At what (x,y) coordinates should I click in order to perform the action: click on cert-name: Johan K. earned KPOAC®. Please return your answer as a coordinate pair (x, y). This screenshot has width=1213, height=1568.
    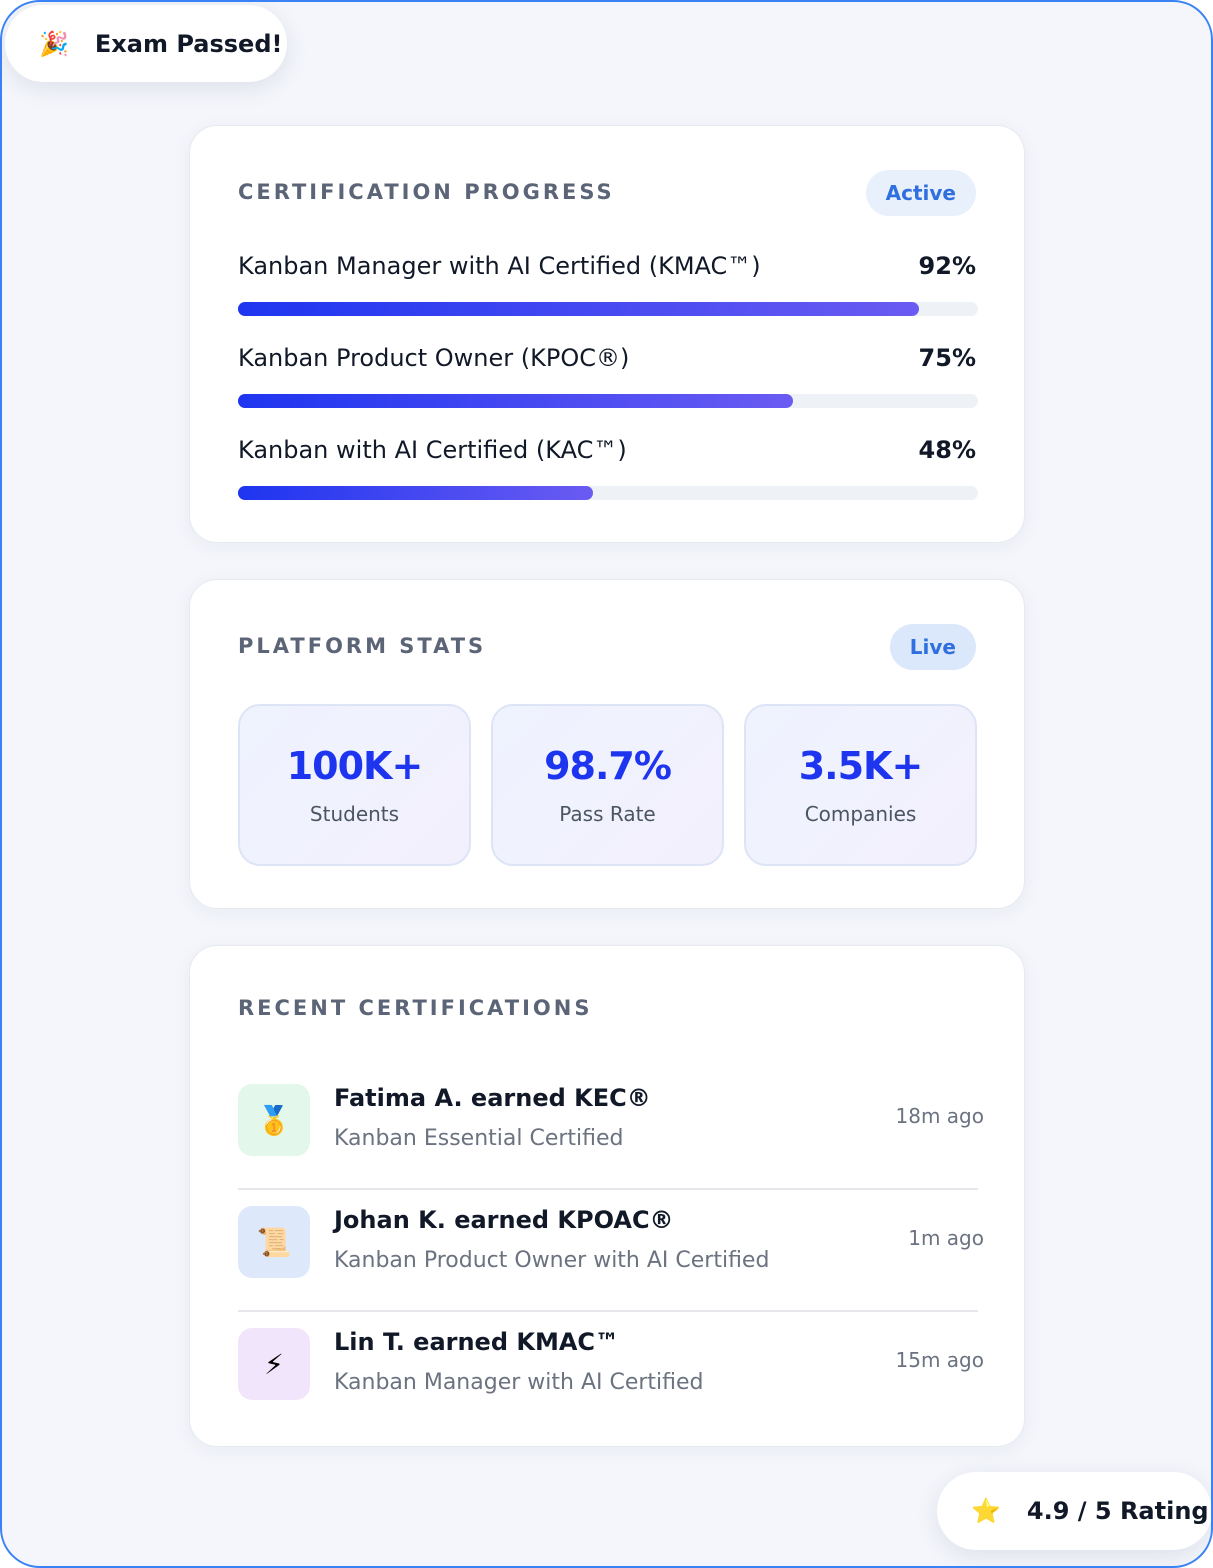
    Looking at the image, I should click on (504, 1220).